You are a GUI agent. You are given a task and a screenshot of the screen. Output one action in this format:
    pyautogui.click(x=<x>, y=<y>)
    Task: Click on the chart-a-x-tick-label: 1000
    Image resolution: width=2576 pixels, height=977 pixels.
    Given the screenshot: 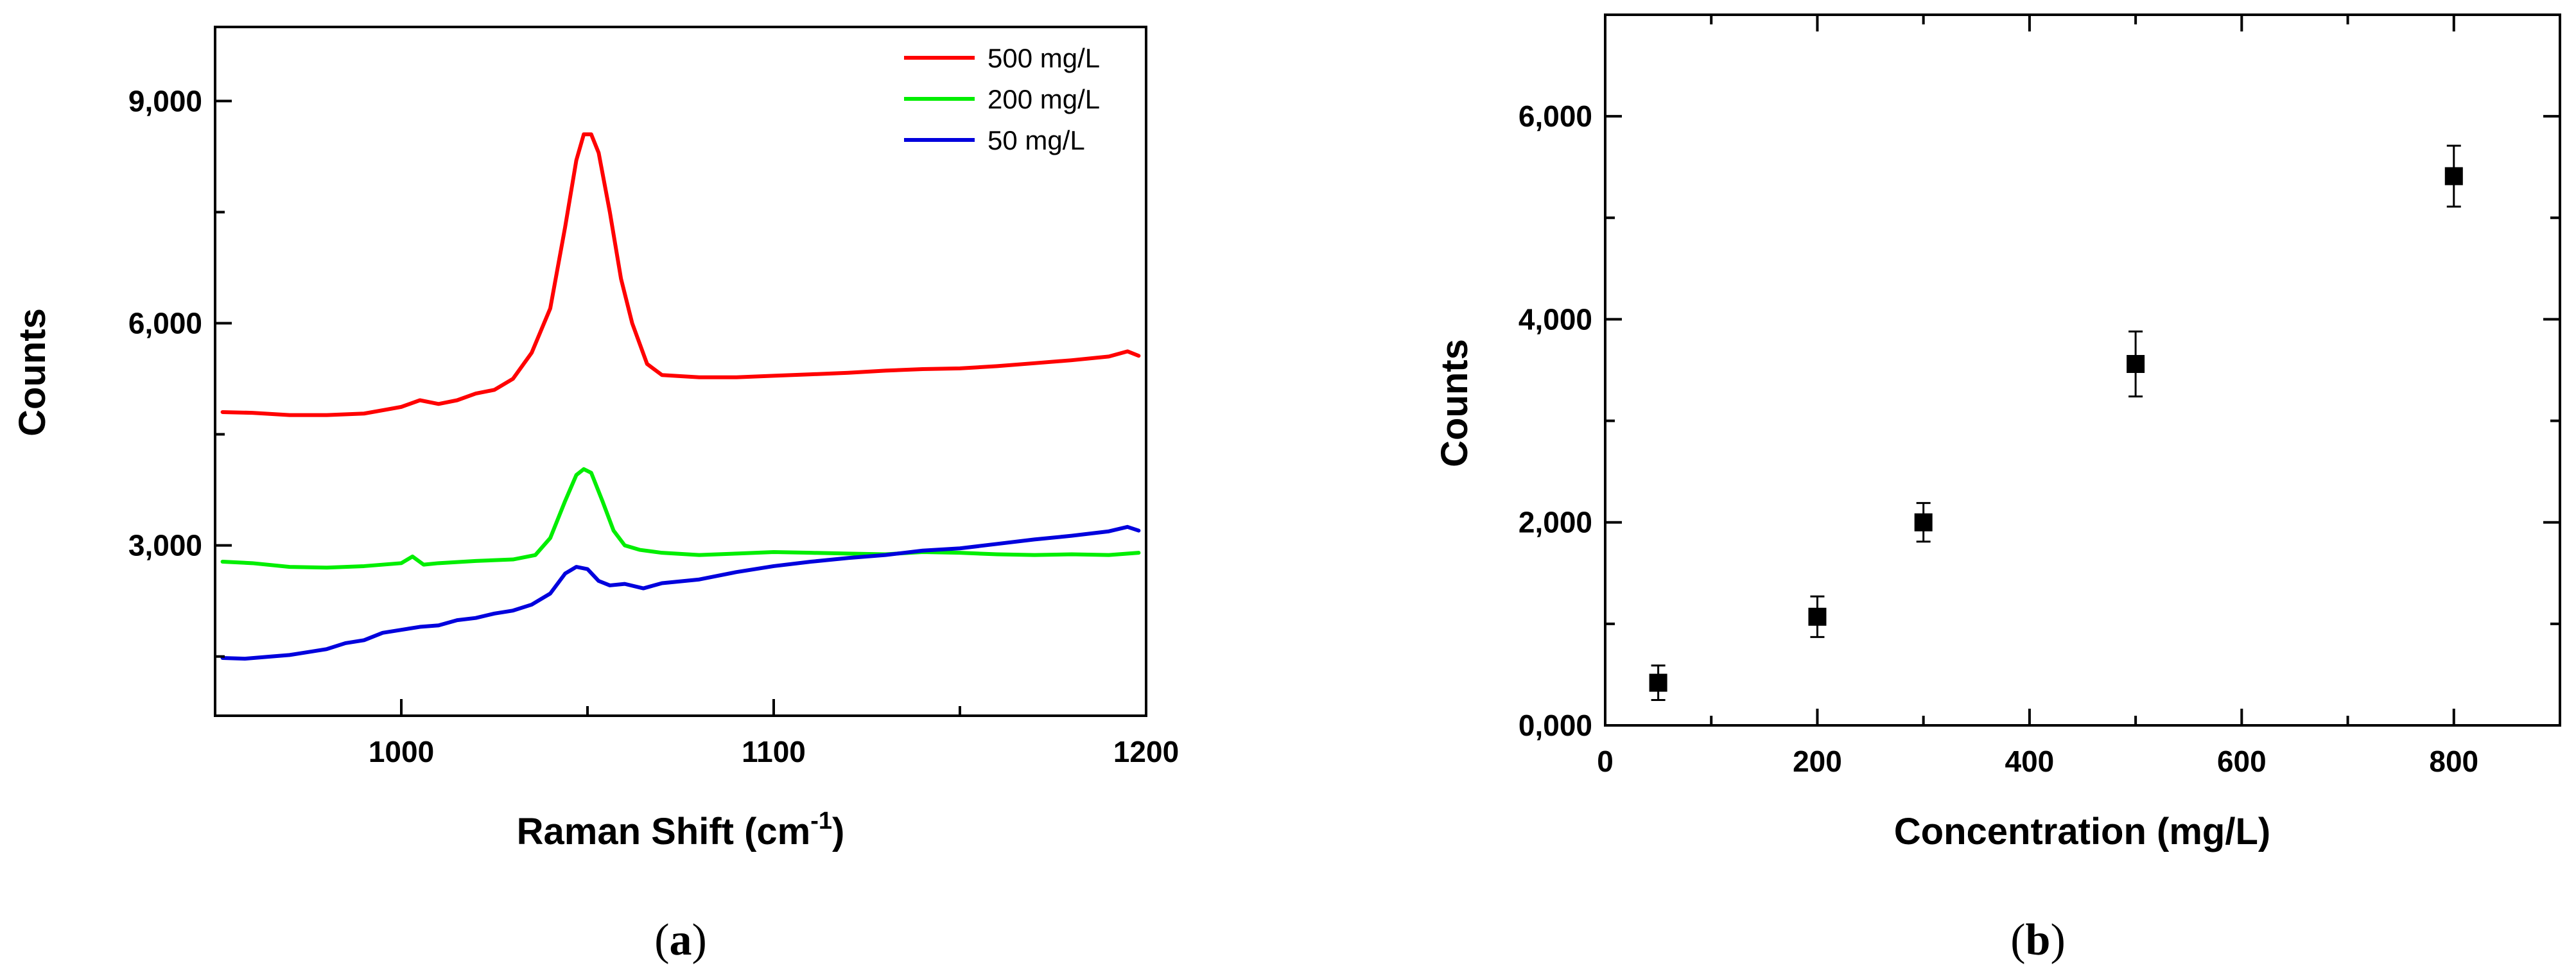 What is the action you would take?
    pyautogui.click(x=401, y=751)
    